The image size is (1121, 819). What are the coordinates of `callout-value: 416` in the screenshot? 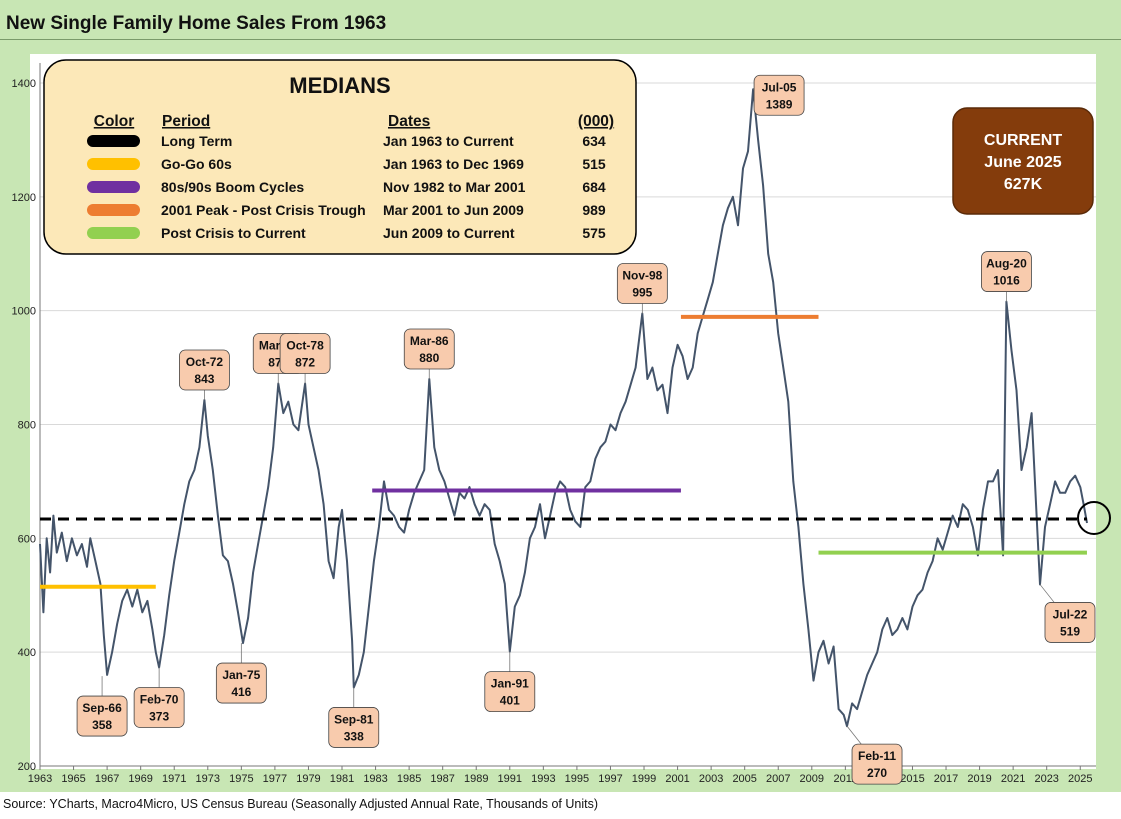 It's located at (241, 692).